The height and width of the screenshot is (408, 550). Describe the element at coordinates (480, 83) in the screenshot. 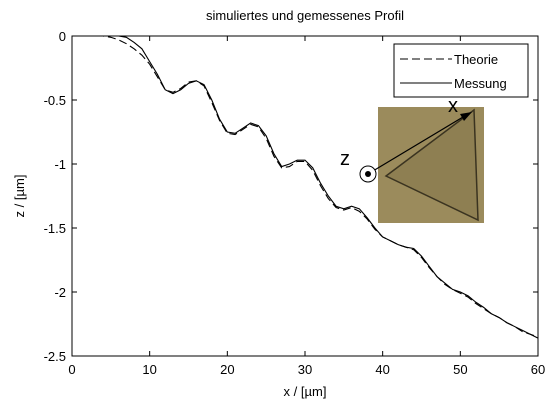

I see `legend-label: Messung` at that location.